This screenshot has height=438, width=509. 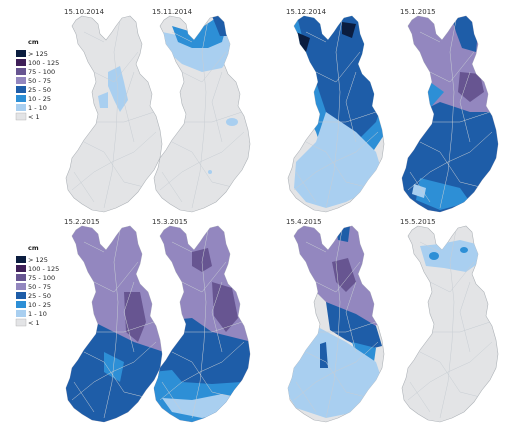 What do you see at coordinates (304, 222) in the screenshot?
I see `map-date-label: 15.4.2015` at bounding box center [304, 222].